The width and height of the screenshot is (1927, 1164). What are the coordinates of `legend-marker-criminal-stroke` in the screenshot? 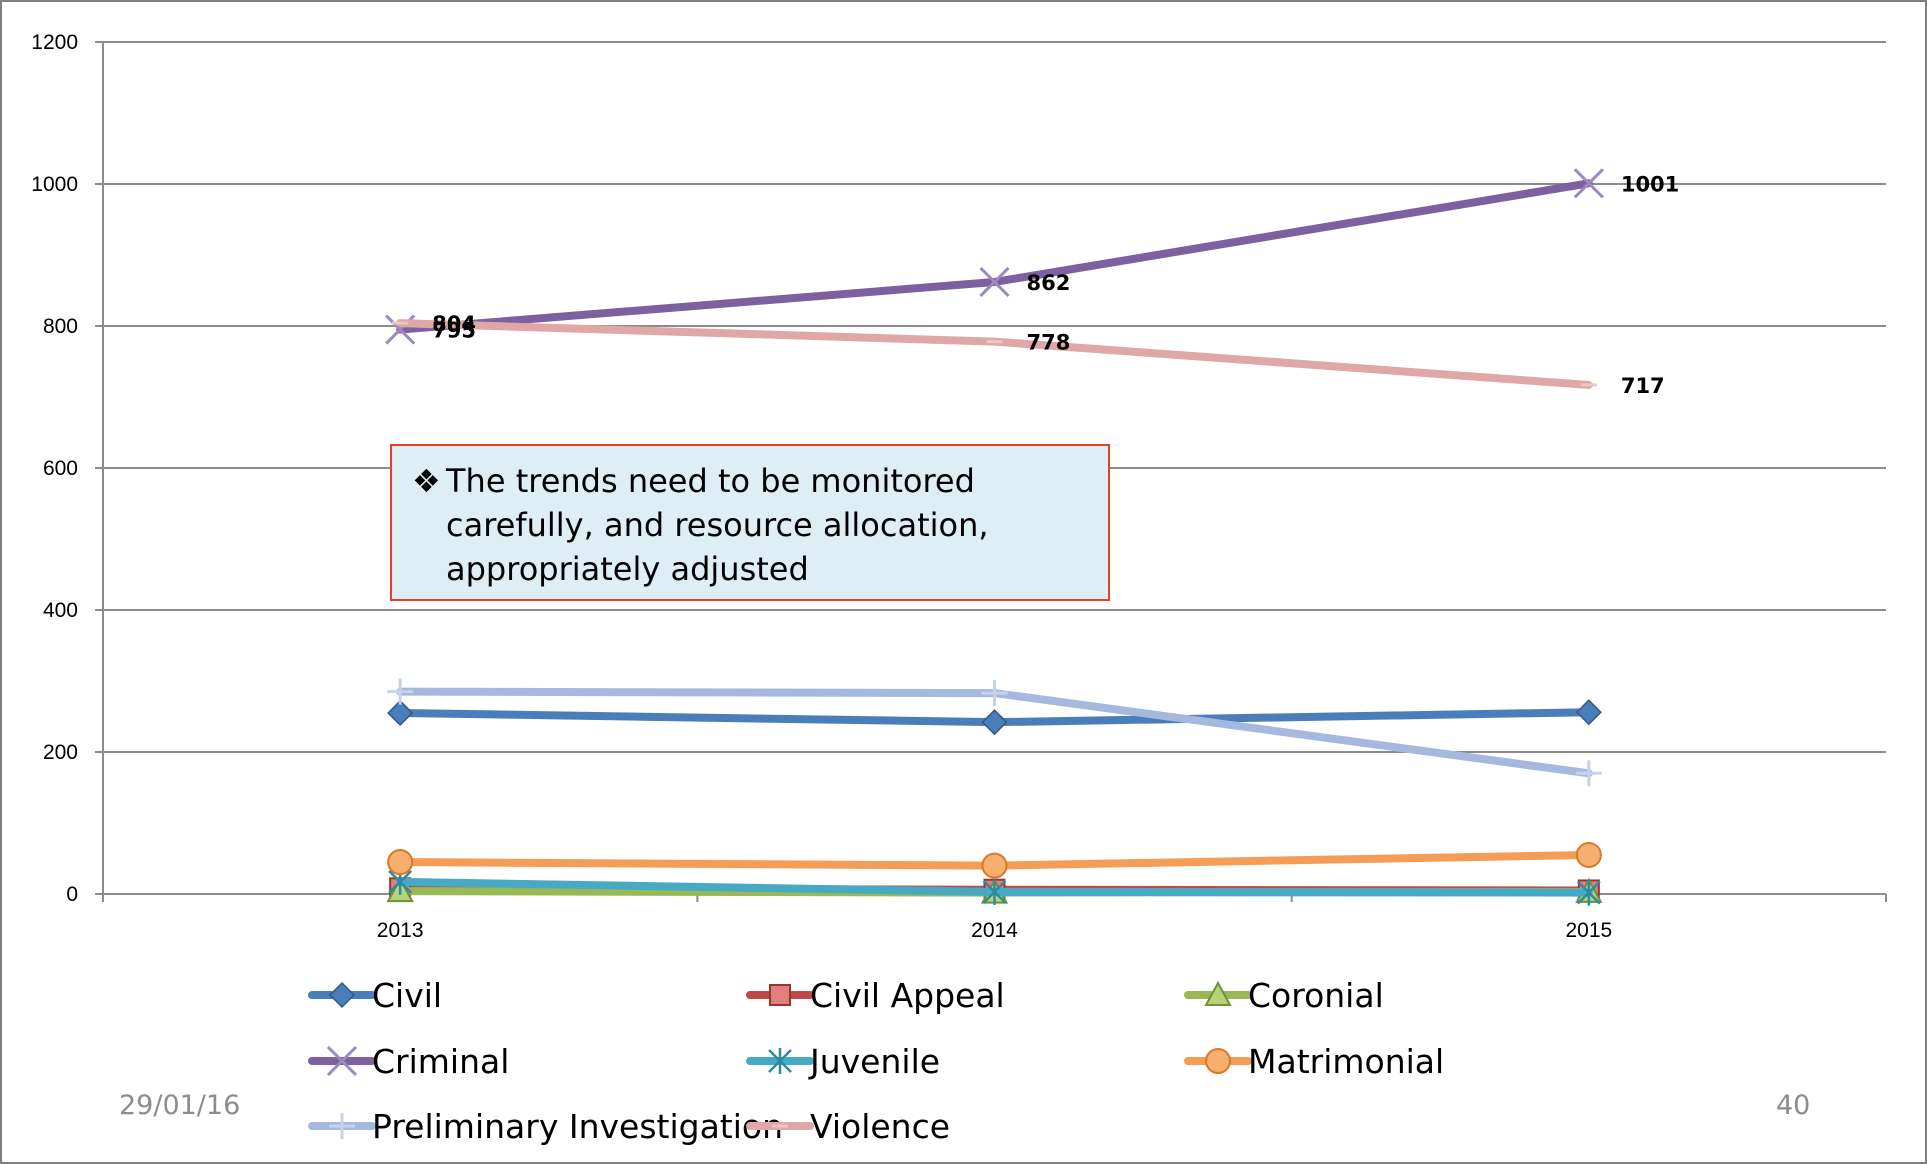 It's located at (342, 1061).